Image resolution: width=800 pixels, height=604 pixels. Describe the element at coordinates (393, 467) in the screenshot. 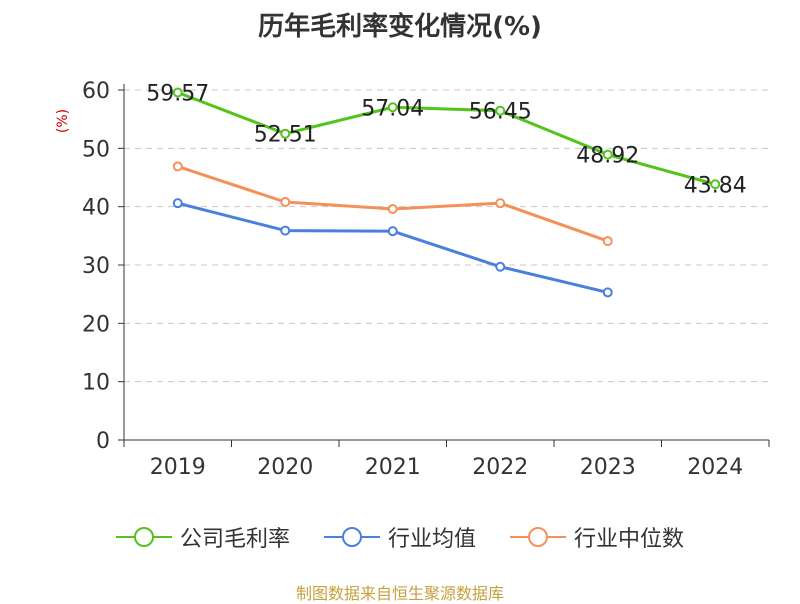

I see `x-tick-label: 2021` at that location.